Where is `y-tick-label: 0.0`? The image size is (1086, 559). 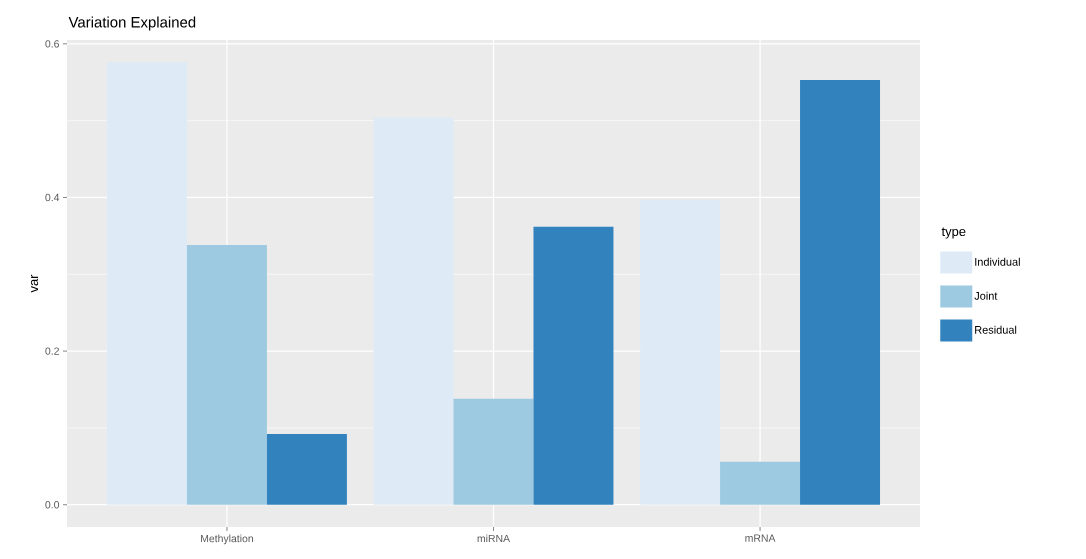 y-tick-label: 0.0 is located at coordinates (52, 505).